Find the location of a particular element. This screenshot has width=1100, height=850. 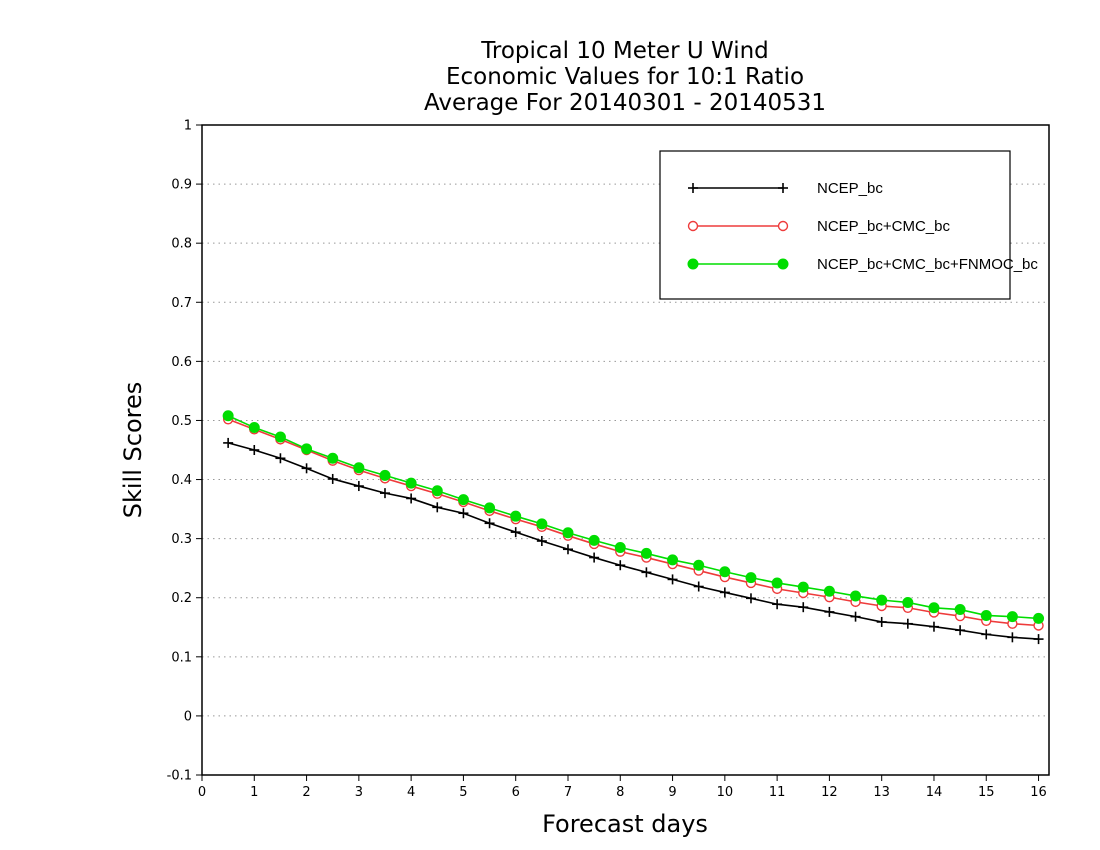

y-tick-label: 1 is located at coordinates (188, 126).